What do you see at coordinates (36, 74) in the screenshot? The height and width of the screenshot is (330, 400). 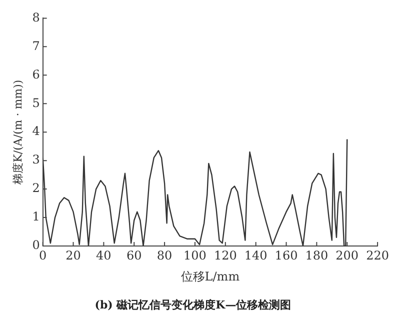 I see `y-tick-label: 6` at bounding box center [36, 74].